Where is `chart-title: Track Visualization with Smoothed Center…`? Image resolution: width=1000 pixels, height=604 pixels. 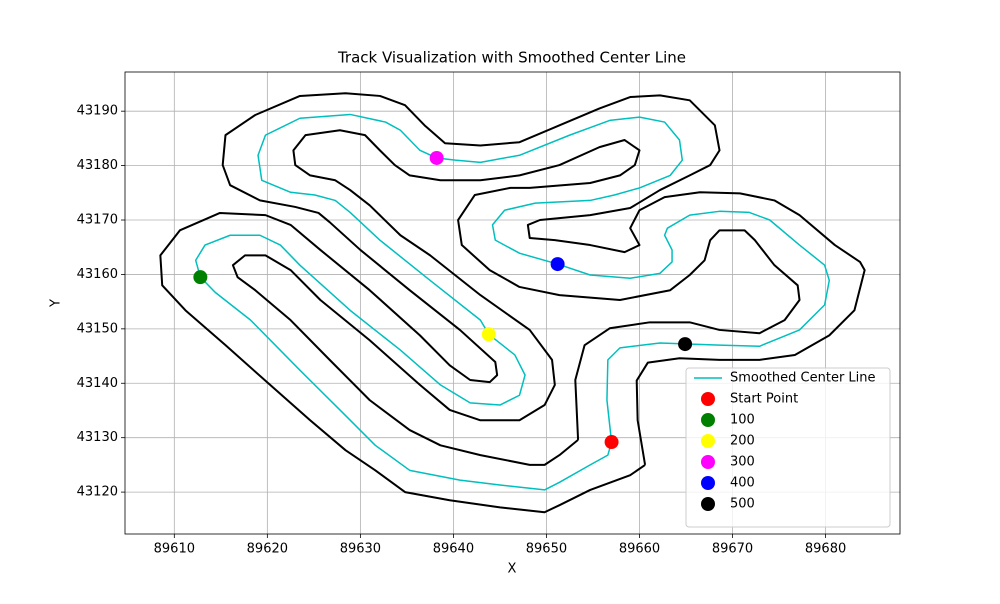
chart-title: Track Visualization with Smoothed Center… is located at coordinates (511, 58).